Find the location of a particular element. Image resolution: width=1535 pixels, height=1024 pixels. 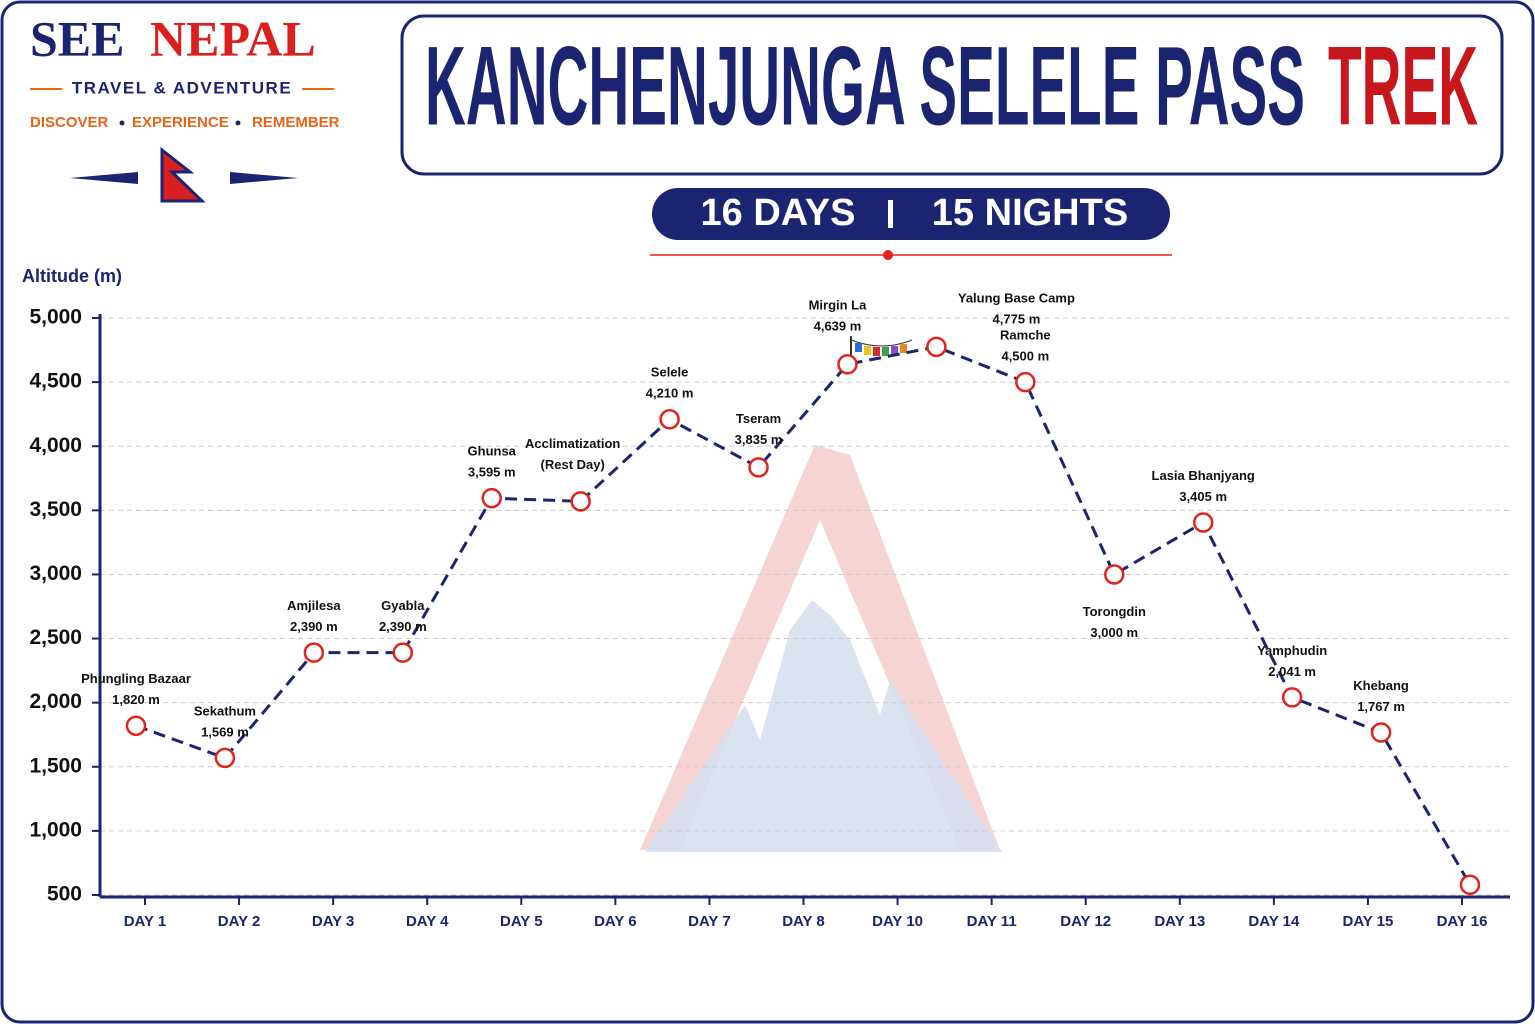

tagline: TRAVEL & ADVENTURE is located at coordinates (182, 87).